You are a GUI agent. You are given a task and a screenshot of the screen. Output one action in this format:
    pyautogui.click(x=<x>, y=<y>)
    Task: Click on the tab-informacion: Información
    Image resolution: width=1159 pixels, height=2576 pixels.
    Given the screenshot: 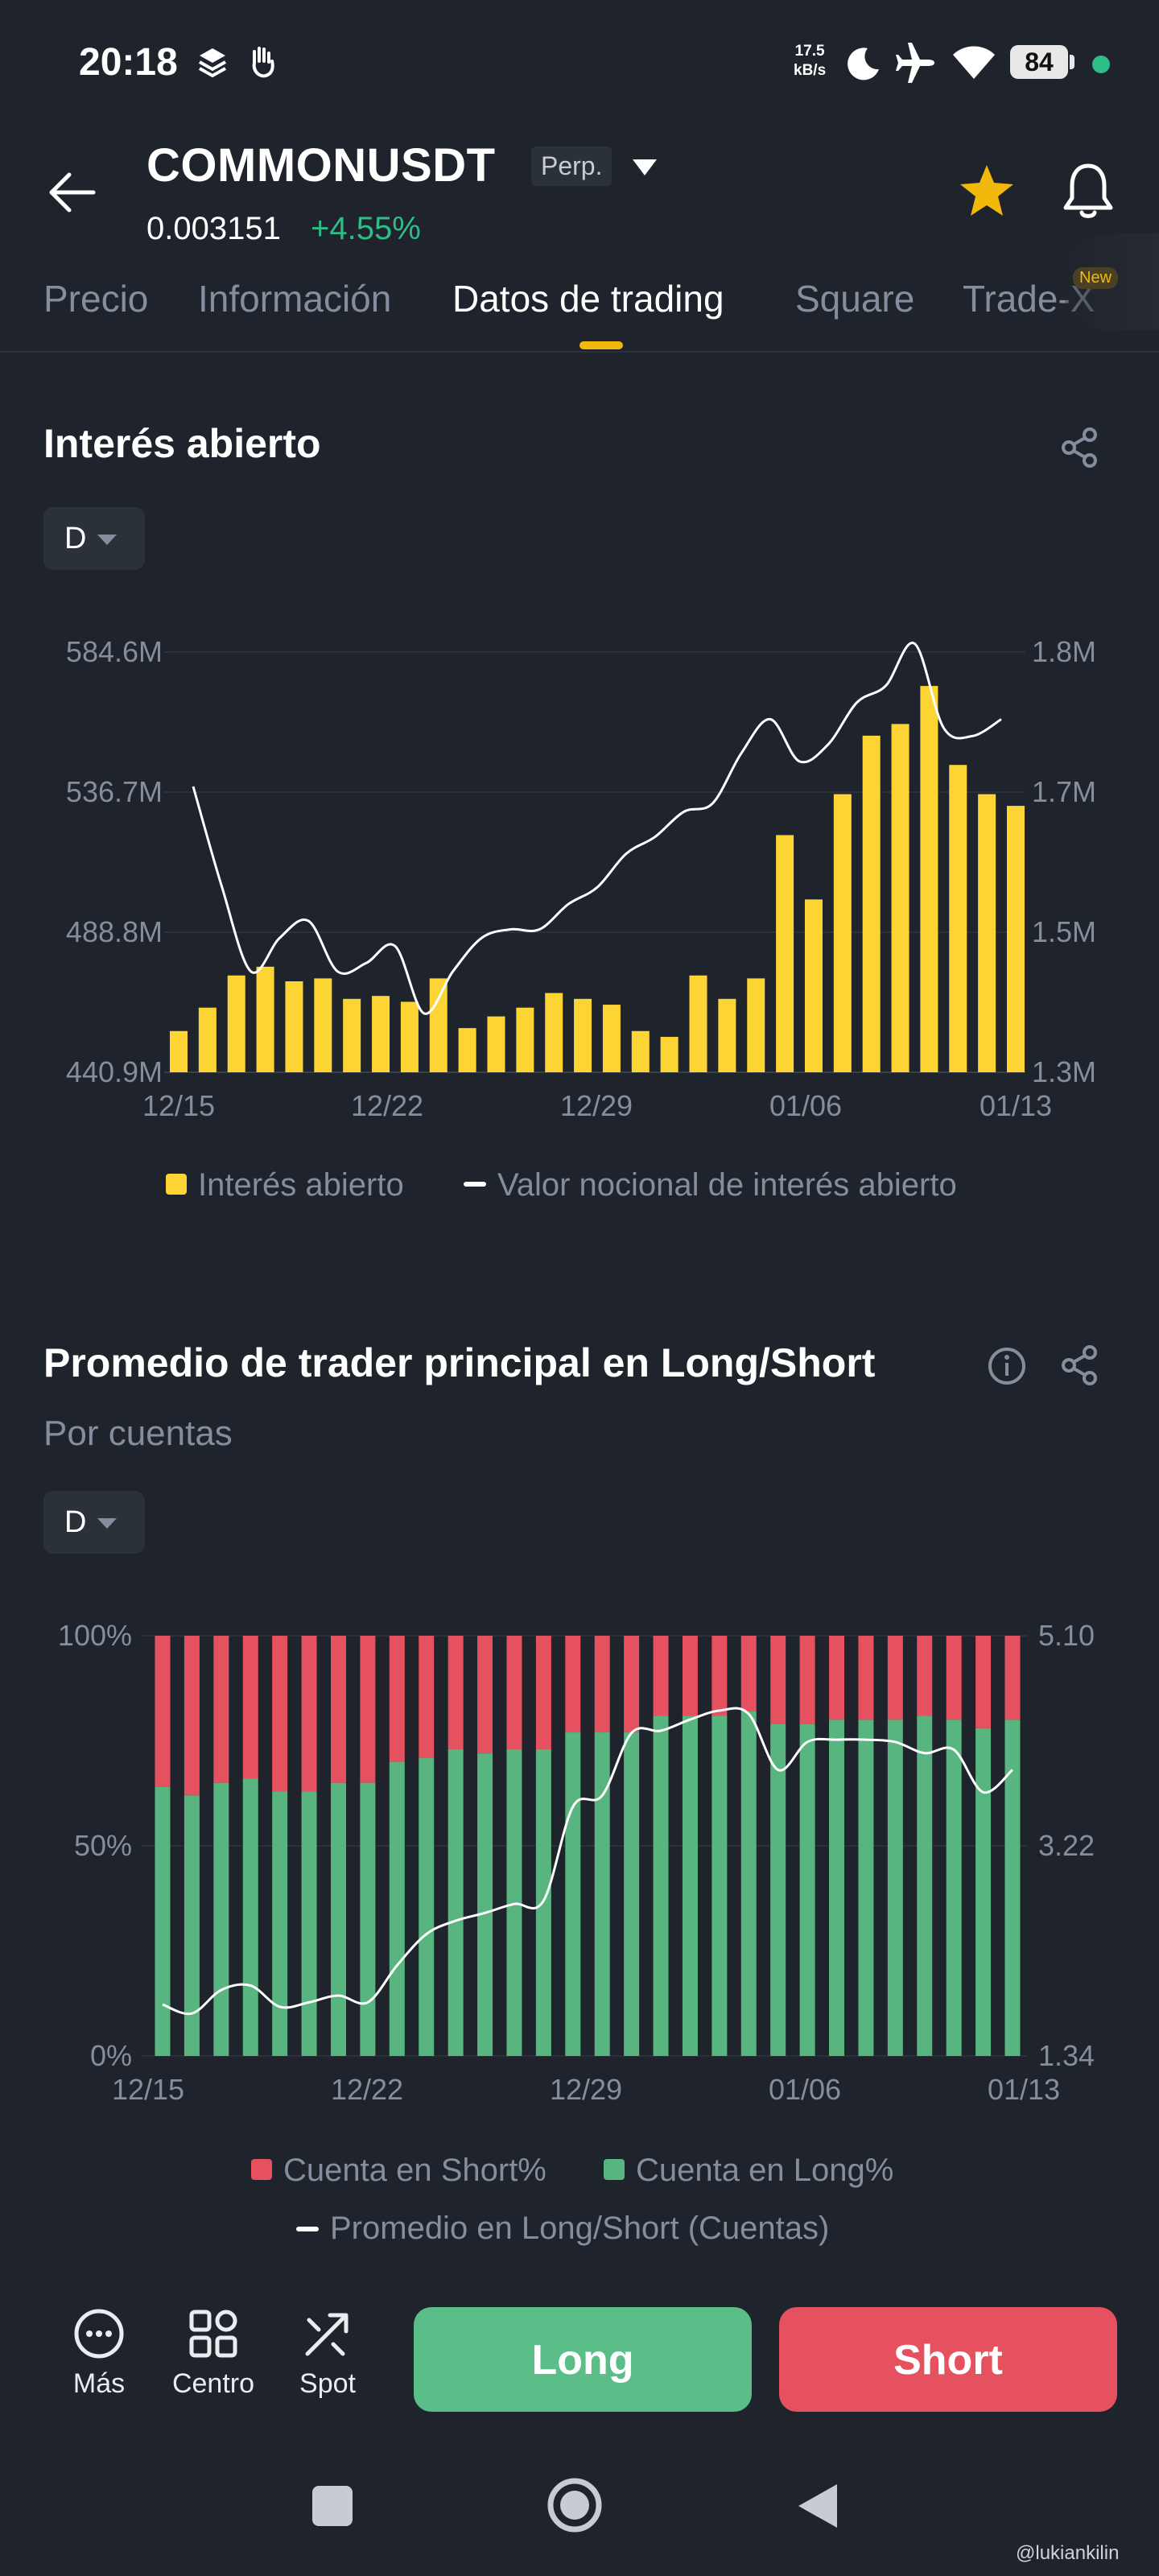 What is the action you would take?
    pyautogui.click(x=295, y=299)
    